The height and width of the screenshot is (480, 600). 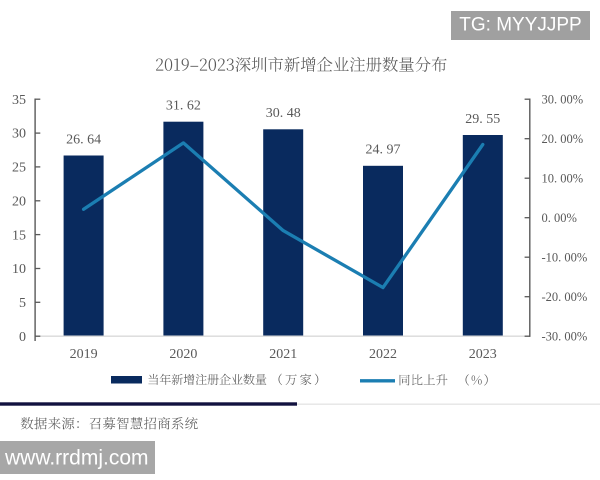 I want to click on svg-text: -30. 00%, so click(x=565, y=337).